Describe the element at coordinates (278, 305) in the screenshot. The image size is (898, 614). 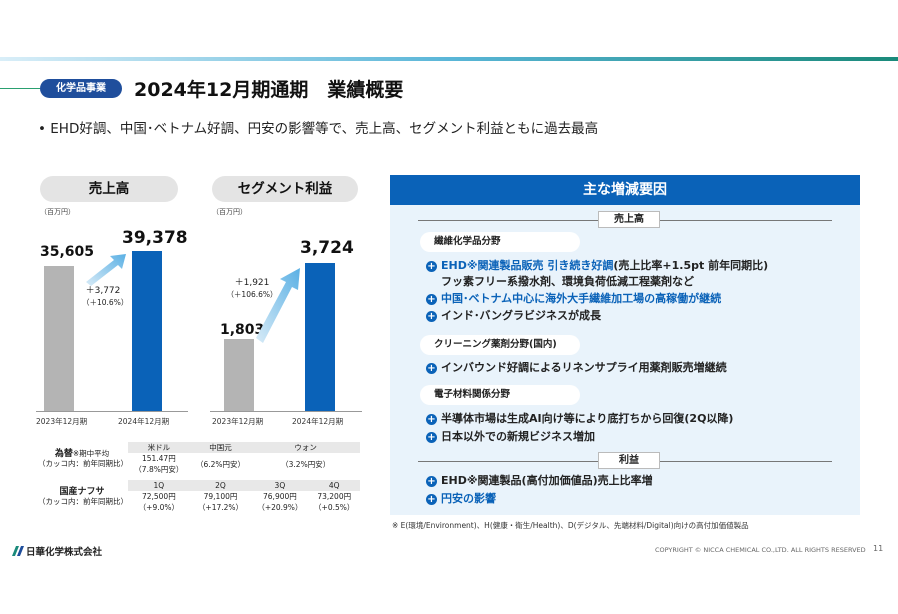
I see `segment-growth-arrow` at that location.